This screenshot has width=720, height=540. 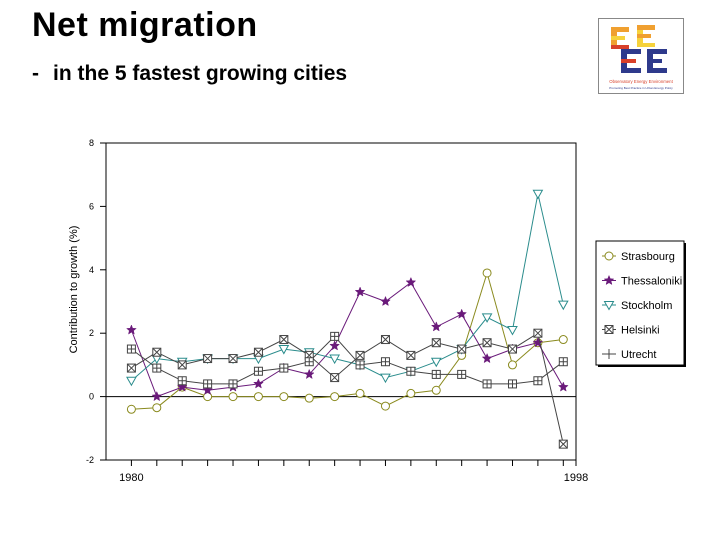 I want to click on legend-label-helsinki: Helsinki, so click(x=640, y=331).